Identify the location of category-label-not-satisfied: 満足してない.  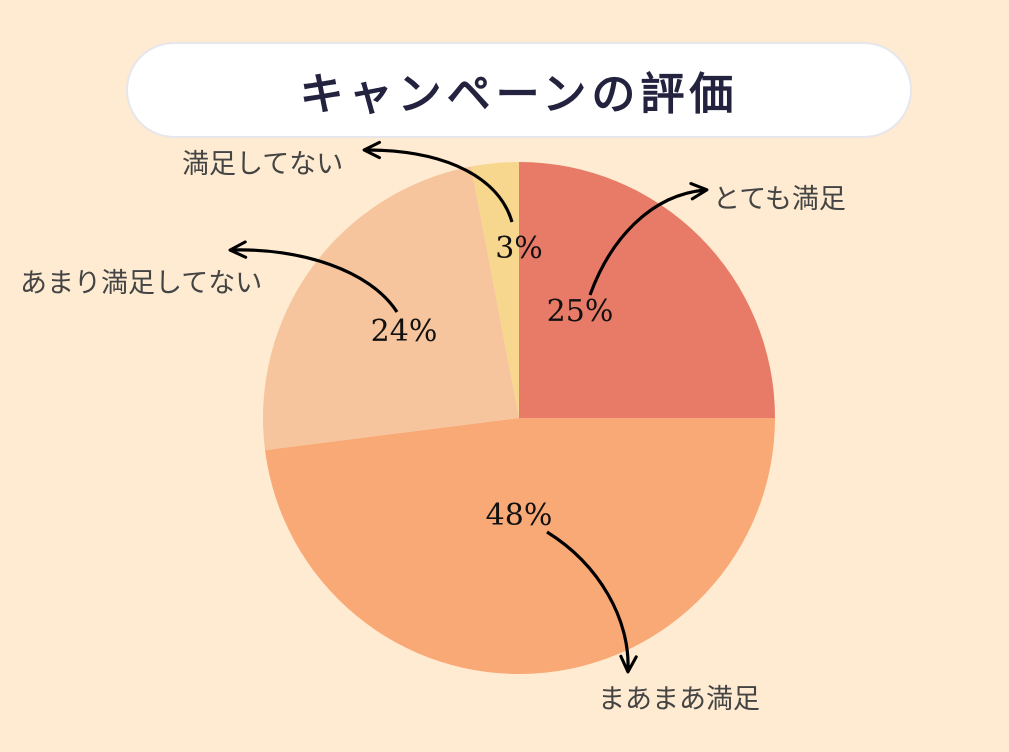
(262, 164).